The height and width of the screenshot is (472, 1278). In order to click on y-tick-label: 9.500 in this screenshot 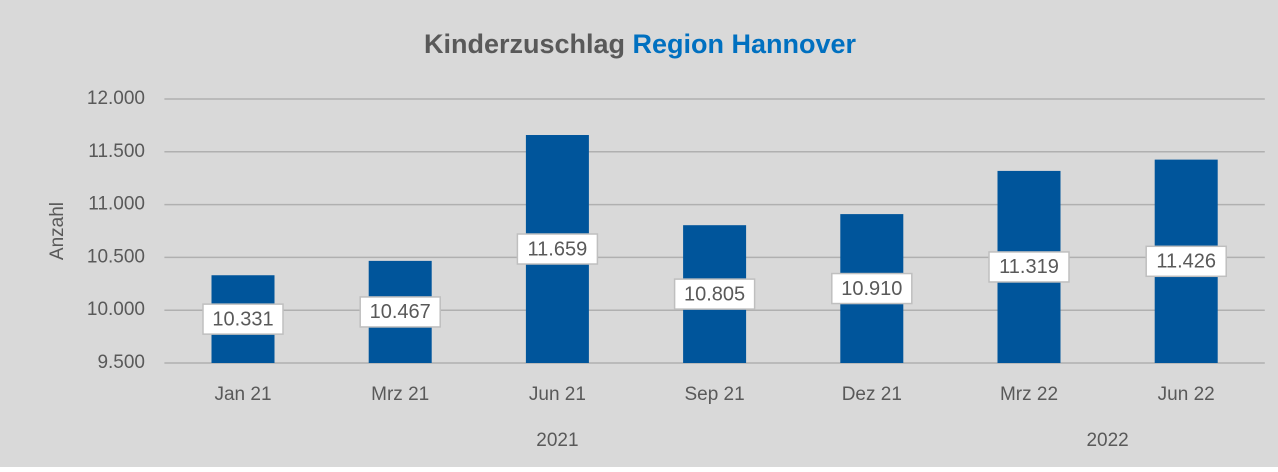, I will do `click(121, 362)`.